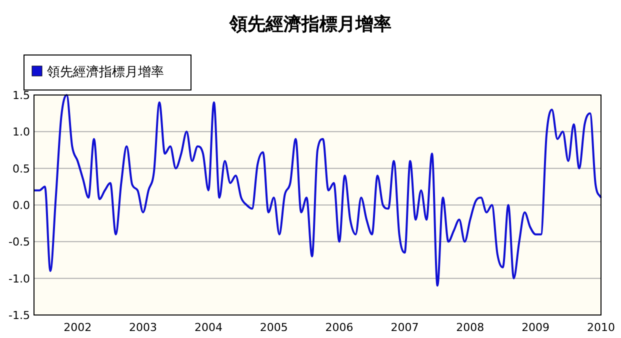 This screenshot has width=621, height=338. What do you see at coordinates (19, 315) in the screenshot?
I see `y-tick-label: -1.5` at bounding box center [19, 315].